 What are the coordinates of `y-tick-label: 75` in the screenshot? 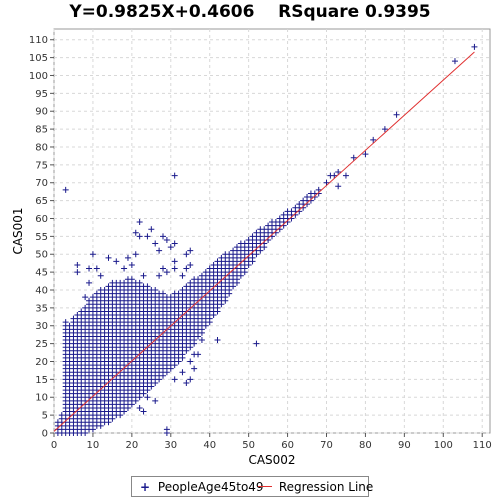 It's located at (41, 165).